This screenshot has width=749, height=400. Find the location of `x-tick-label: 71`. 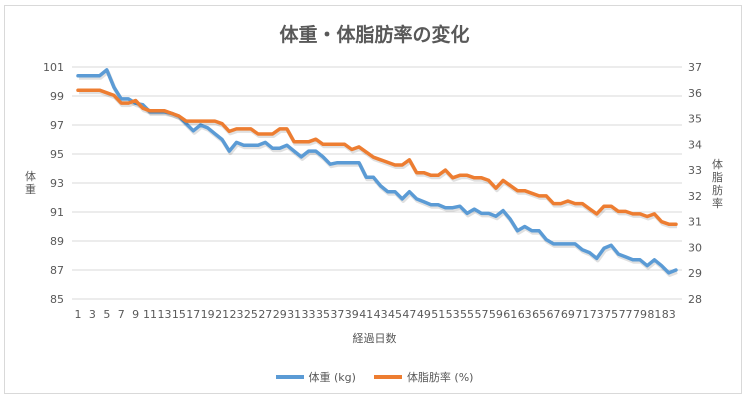

x-tick-label: 71 is located at coordinates (582, 314).